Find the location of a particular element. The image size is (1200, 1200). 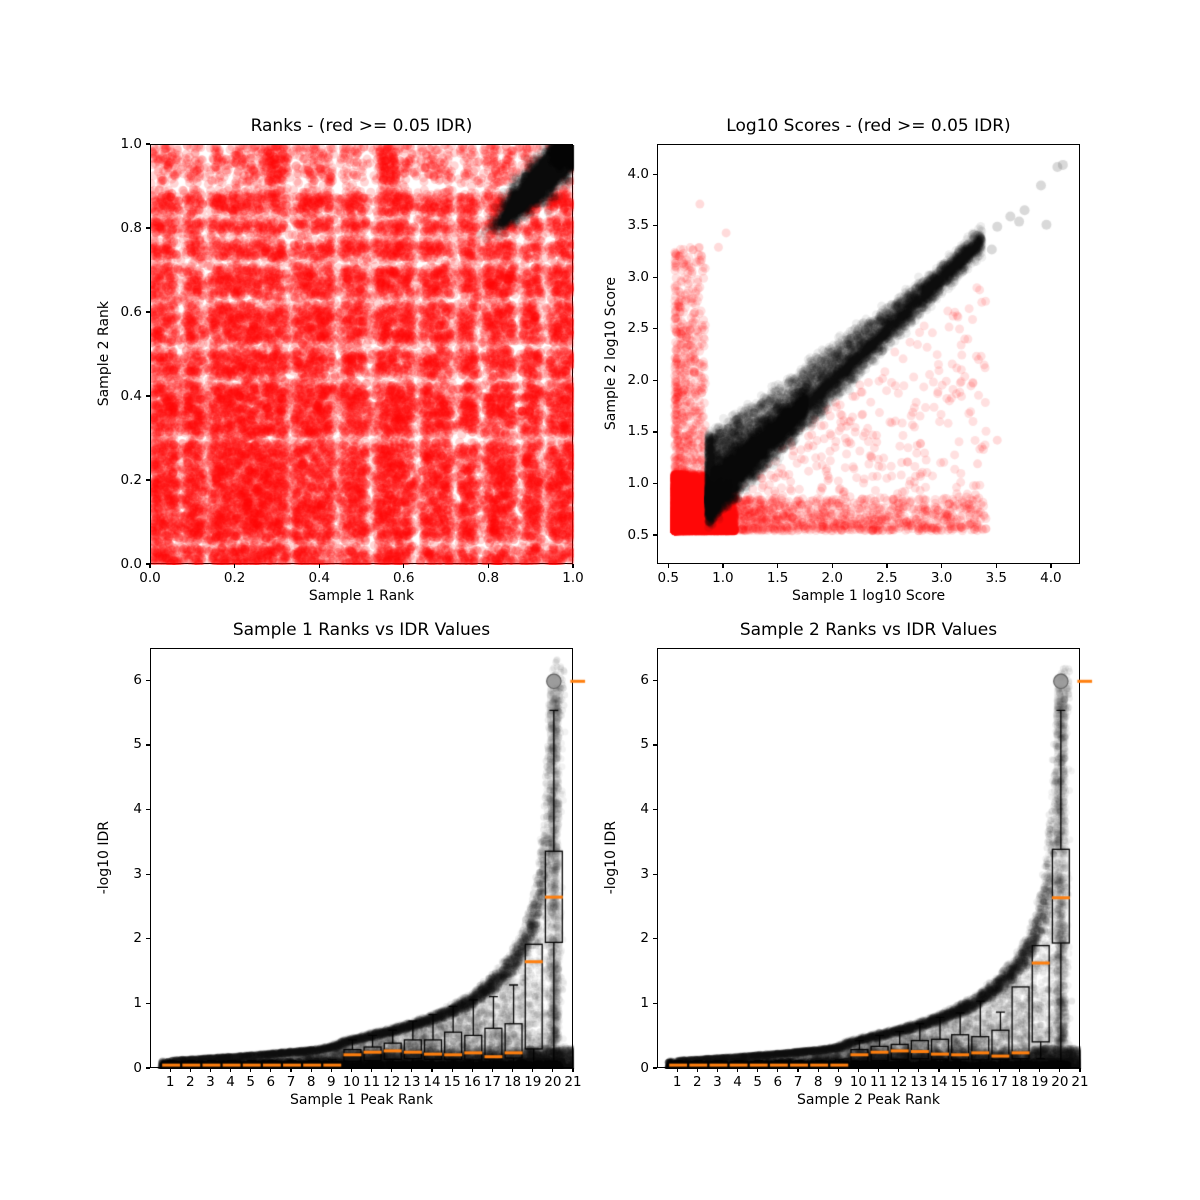

x-tick-label: 13 is located at coordinates (919, 1082).